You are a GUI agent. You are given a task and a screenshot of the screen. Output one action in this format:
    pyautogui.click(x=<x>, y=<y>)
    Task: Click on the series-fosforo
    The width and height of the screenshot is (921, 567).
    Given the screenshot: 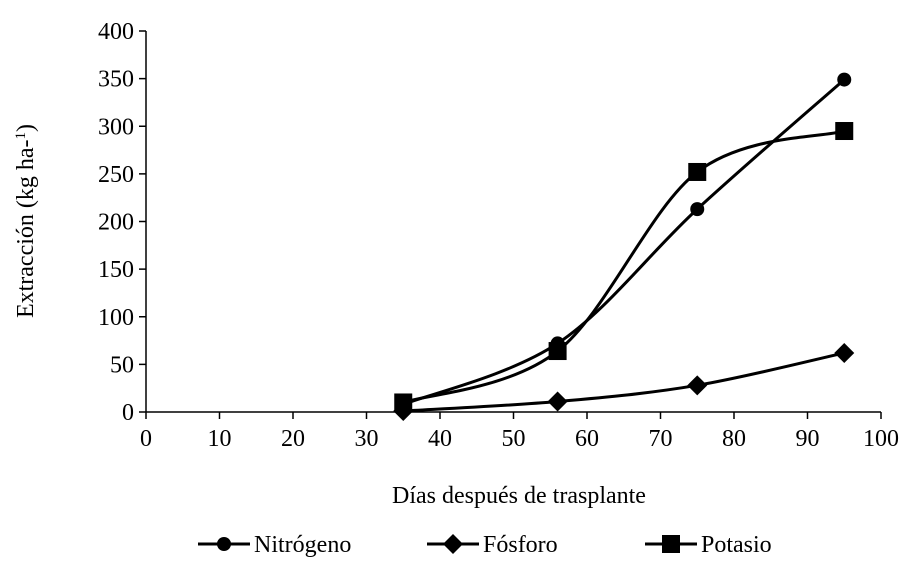 What is the action you would take?
    pyautogui.click(x=624, y=382)
    